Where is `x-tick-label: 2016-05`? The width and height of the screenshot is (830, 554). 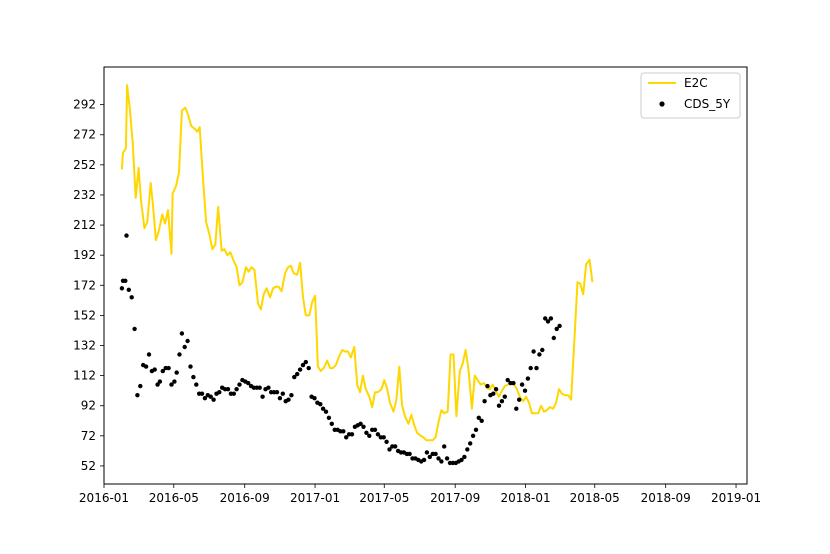
x-tick-label: 2016-05 is located at coordinates (174, 498).